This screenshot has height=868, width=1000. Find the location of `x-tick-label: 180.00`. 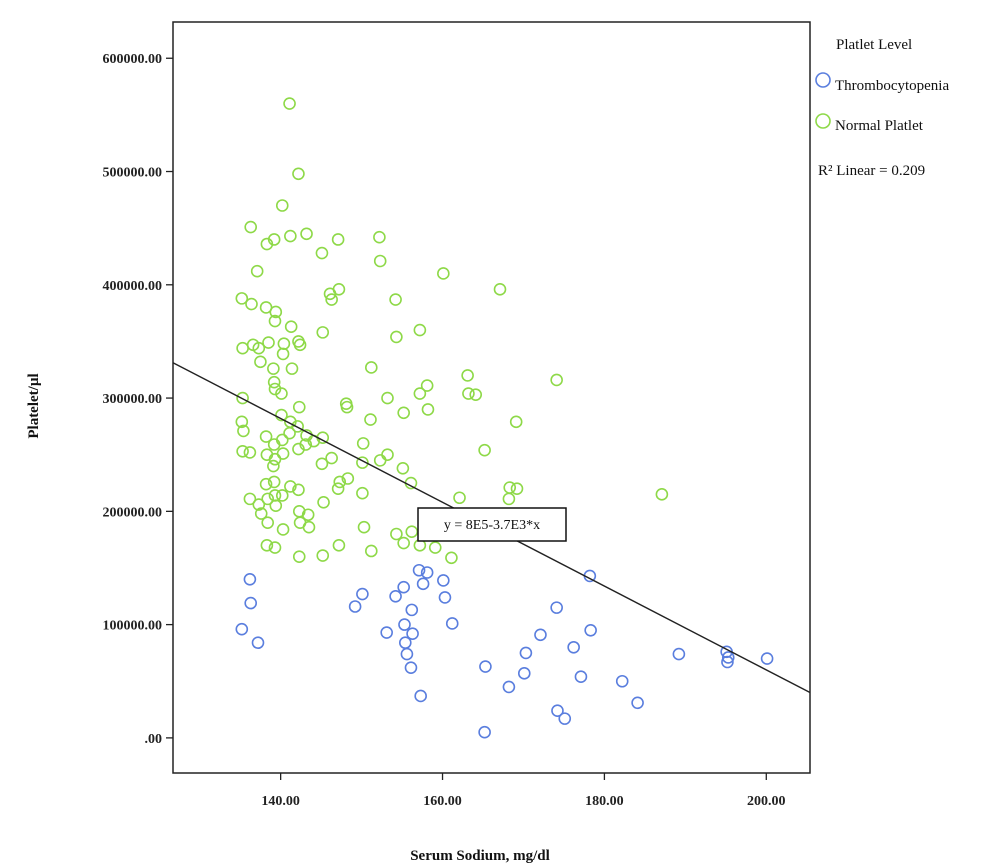

x-tick-label: 180.00 is located at coordinates (604, 801).